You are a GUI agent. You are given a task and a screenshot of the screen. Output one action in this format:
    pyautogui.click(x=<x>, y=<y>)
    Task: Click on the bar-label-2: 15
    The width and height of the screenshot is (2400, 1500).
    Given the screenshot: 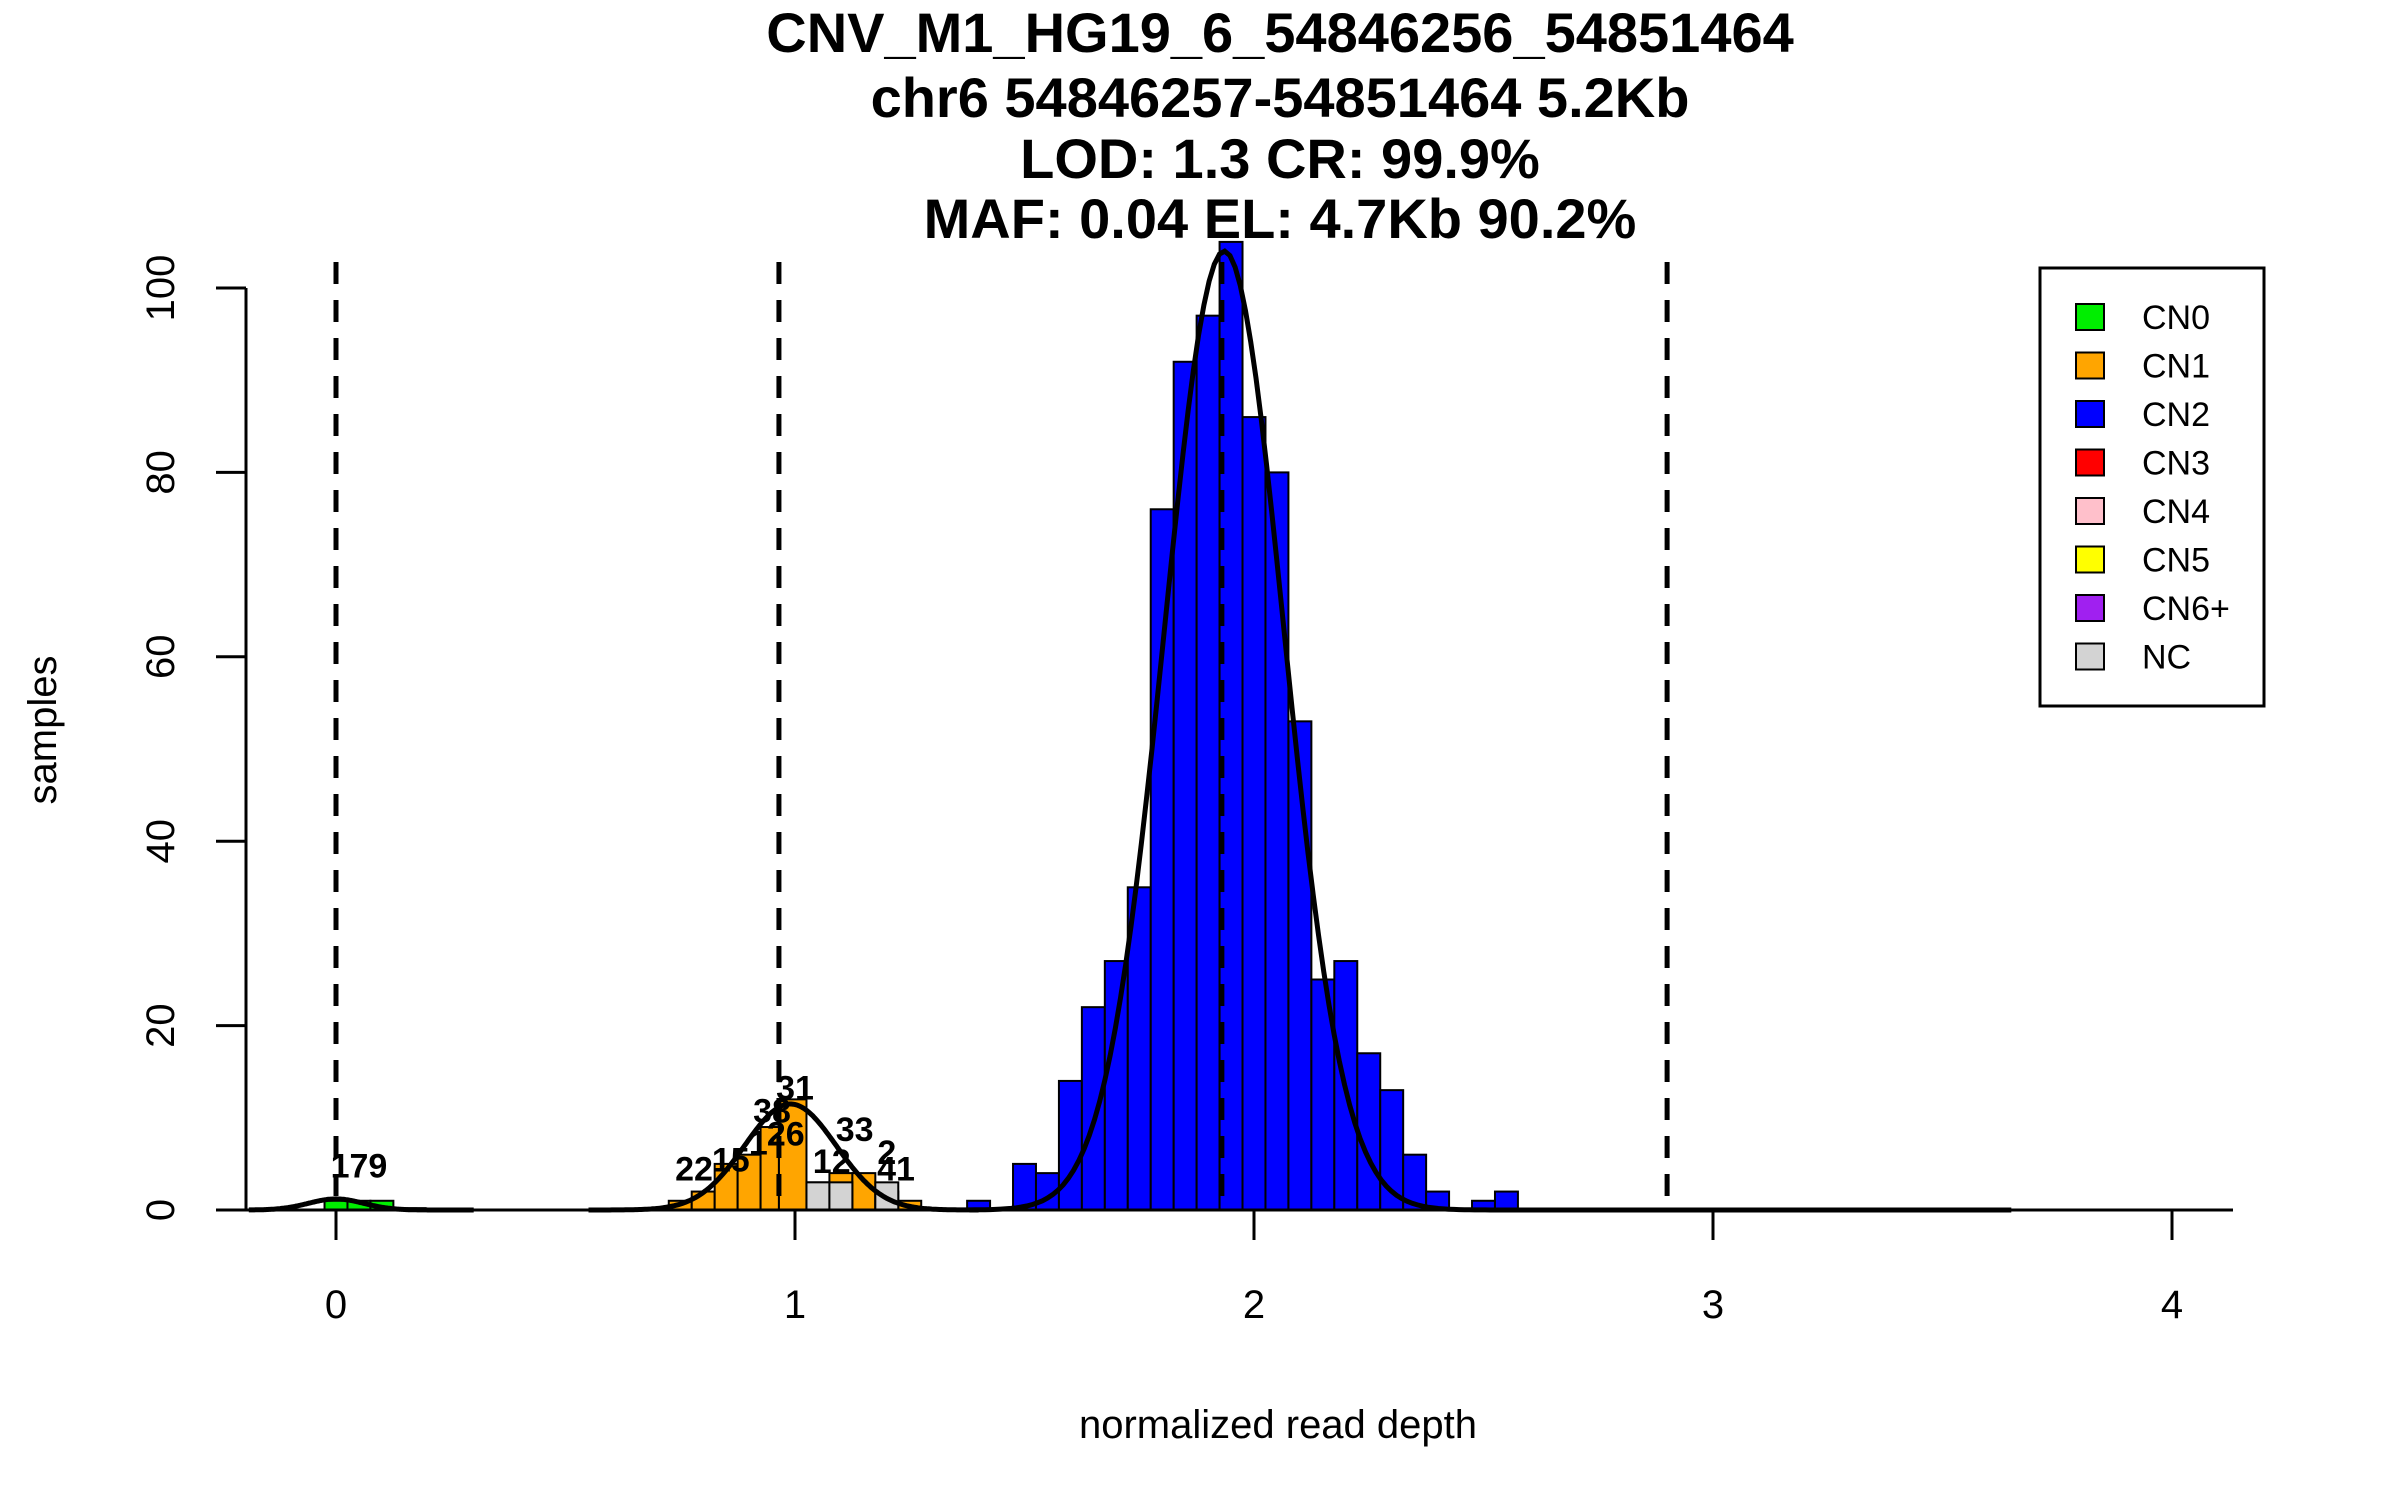 What is the action you would take?
    pyautogui.click(x=731, y=1160)
    